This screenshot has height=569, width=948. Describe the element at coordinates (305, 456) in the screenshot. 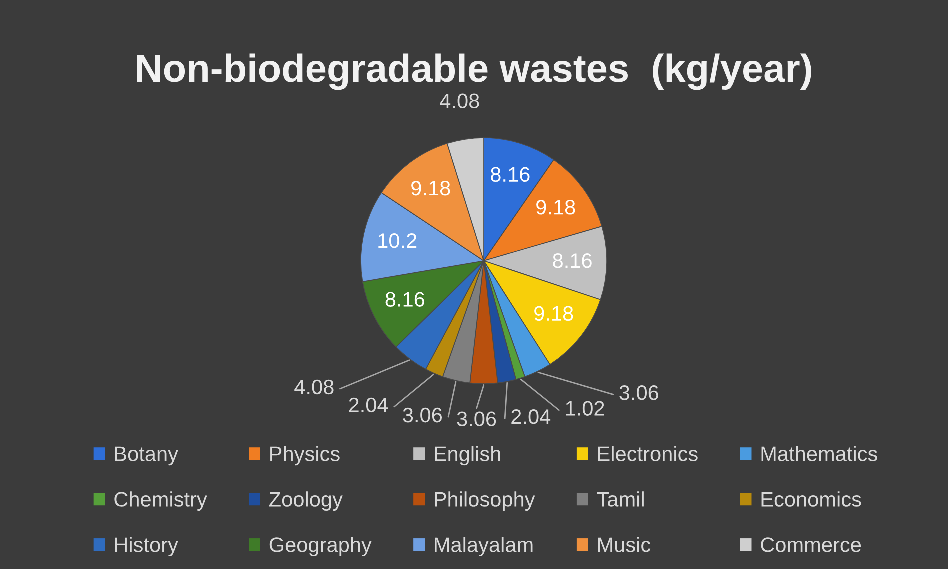

I see `legend-label: Physics` at that location.